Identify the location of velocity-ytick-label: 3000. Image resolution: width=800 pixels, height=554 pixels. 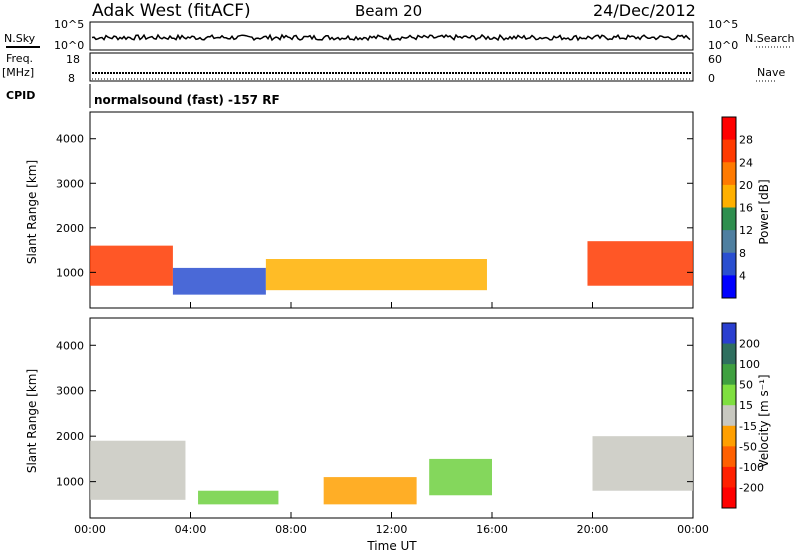
(70, 391).